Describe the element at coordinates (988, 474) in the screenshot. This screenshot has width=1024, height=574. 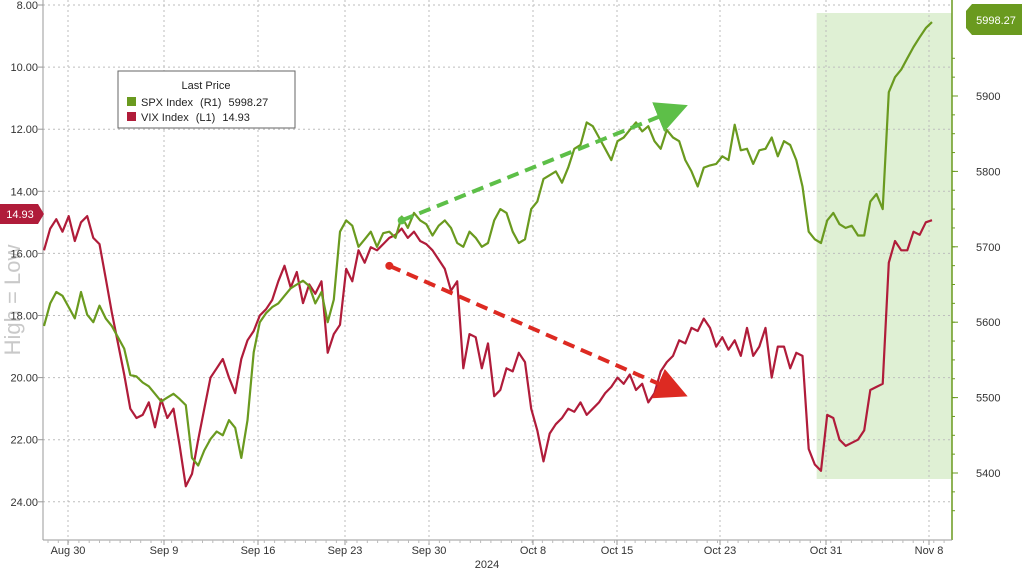
I see `y-right-tick-label: 5400` at that location.